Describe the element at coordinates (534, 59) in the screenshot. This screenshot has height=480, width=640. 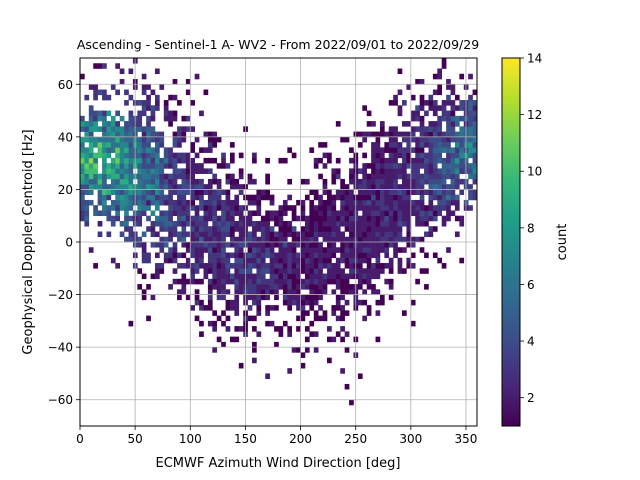
I see `colorbar-tick-label: 14` at that location.